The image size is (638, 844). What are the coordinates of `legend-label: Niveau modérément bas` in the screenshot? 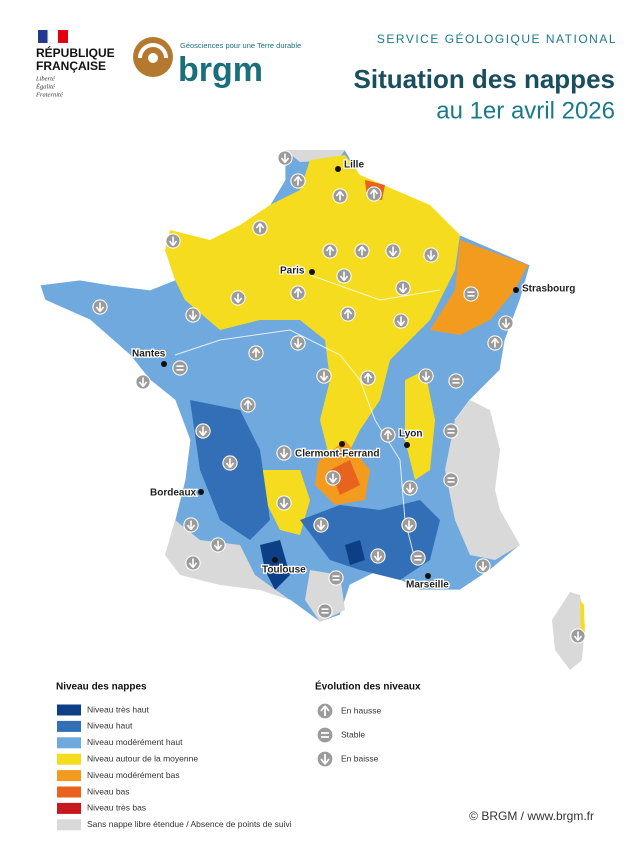 It's located at (133, 775).